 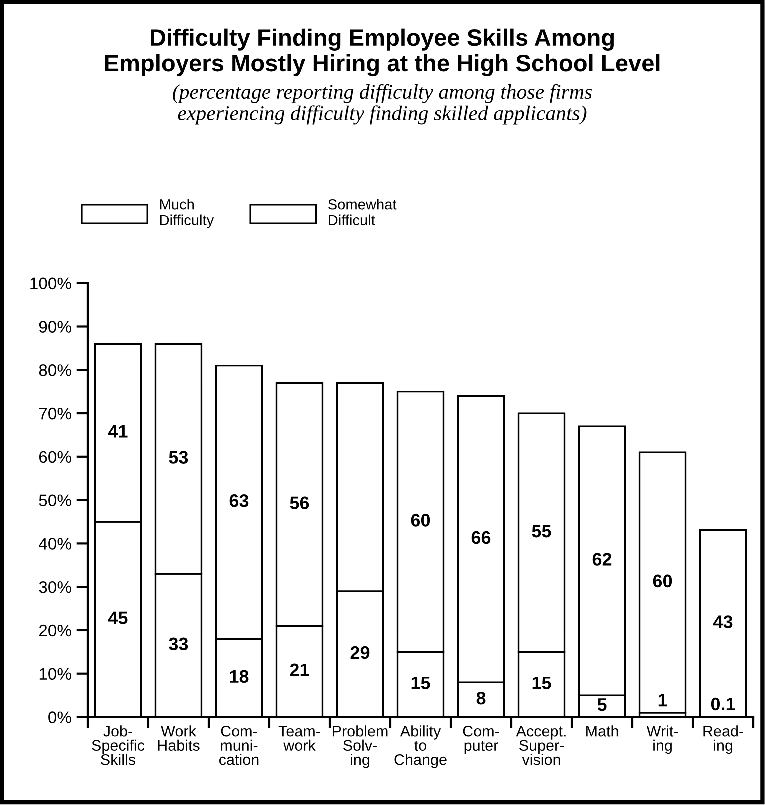 I want to click on x-tick-label: Writ- ing, so click(x=662, y=740).